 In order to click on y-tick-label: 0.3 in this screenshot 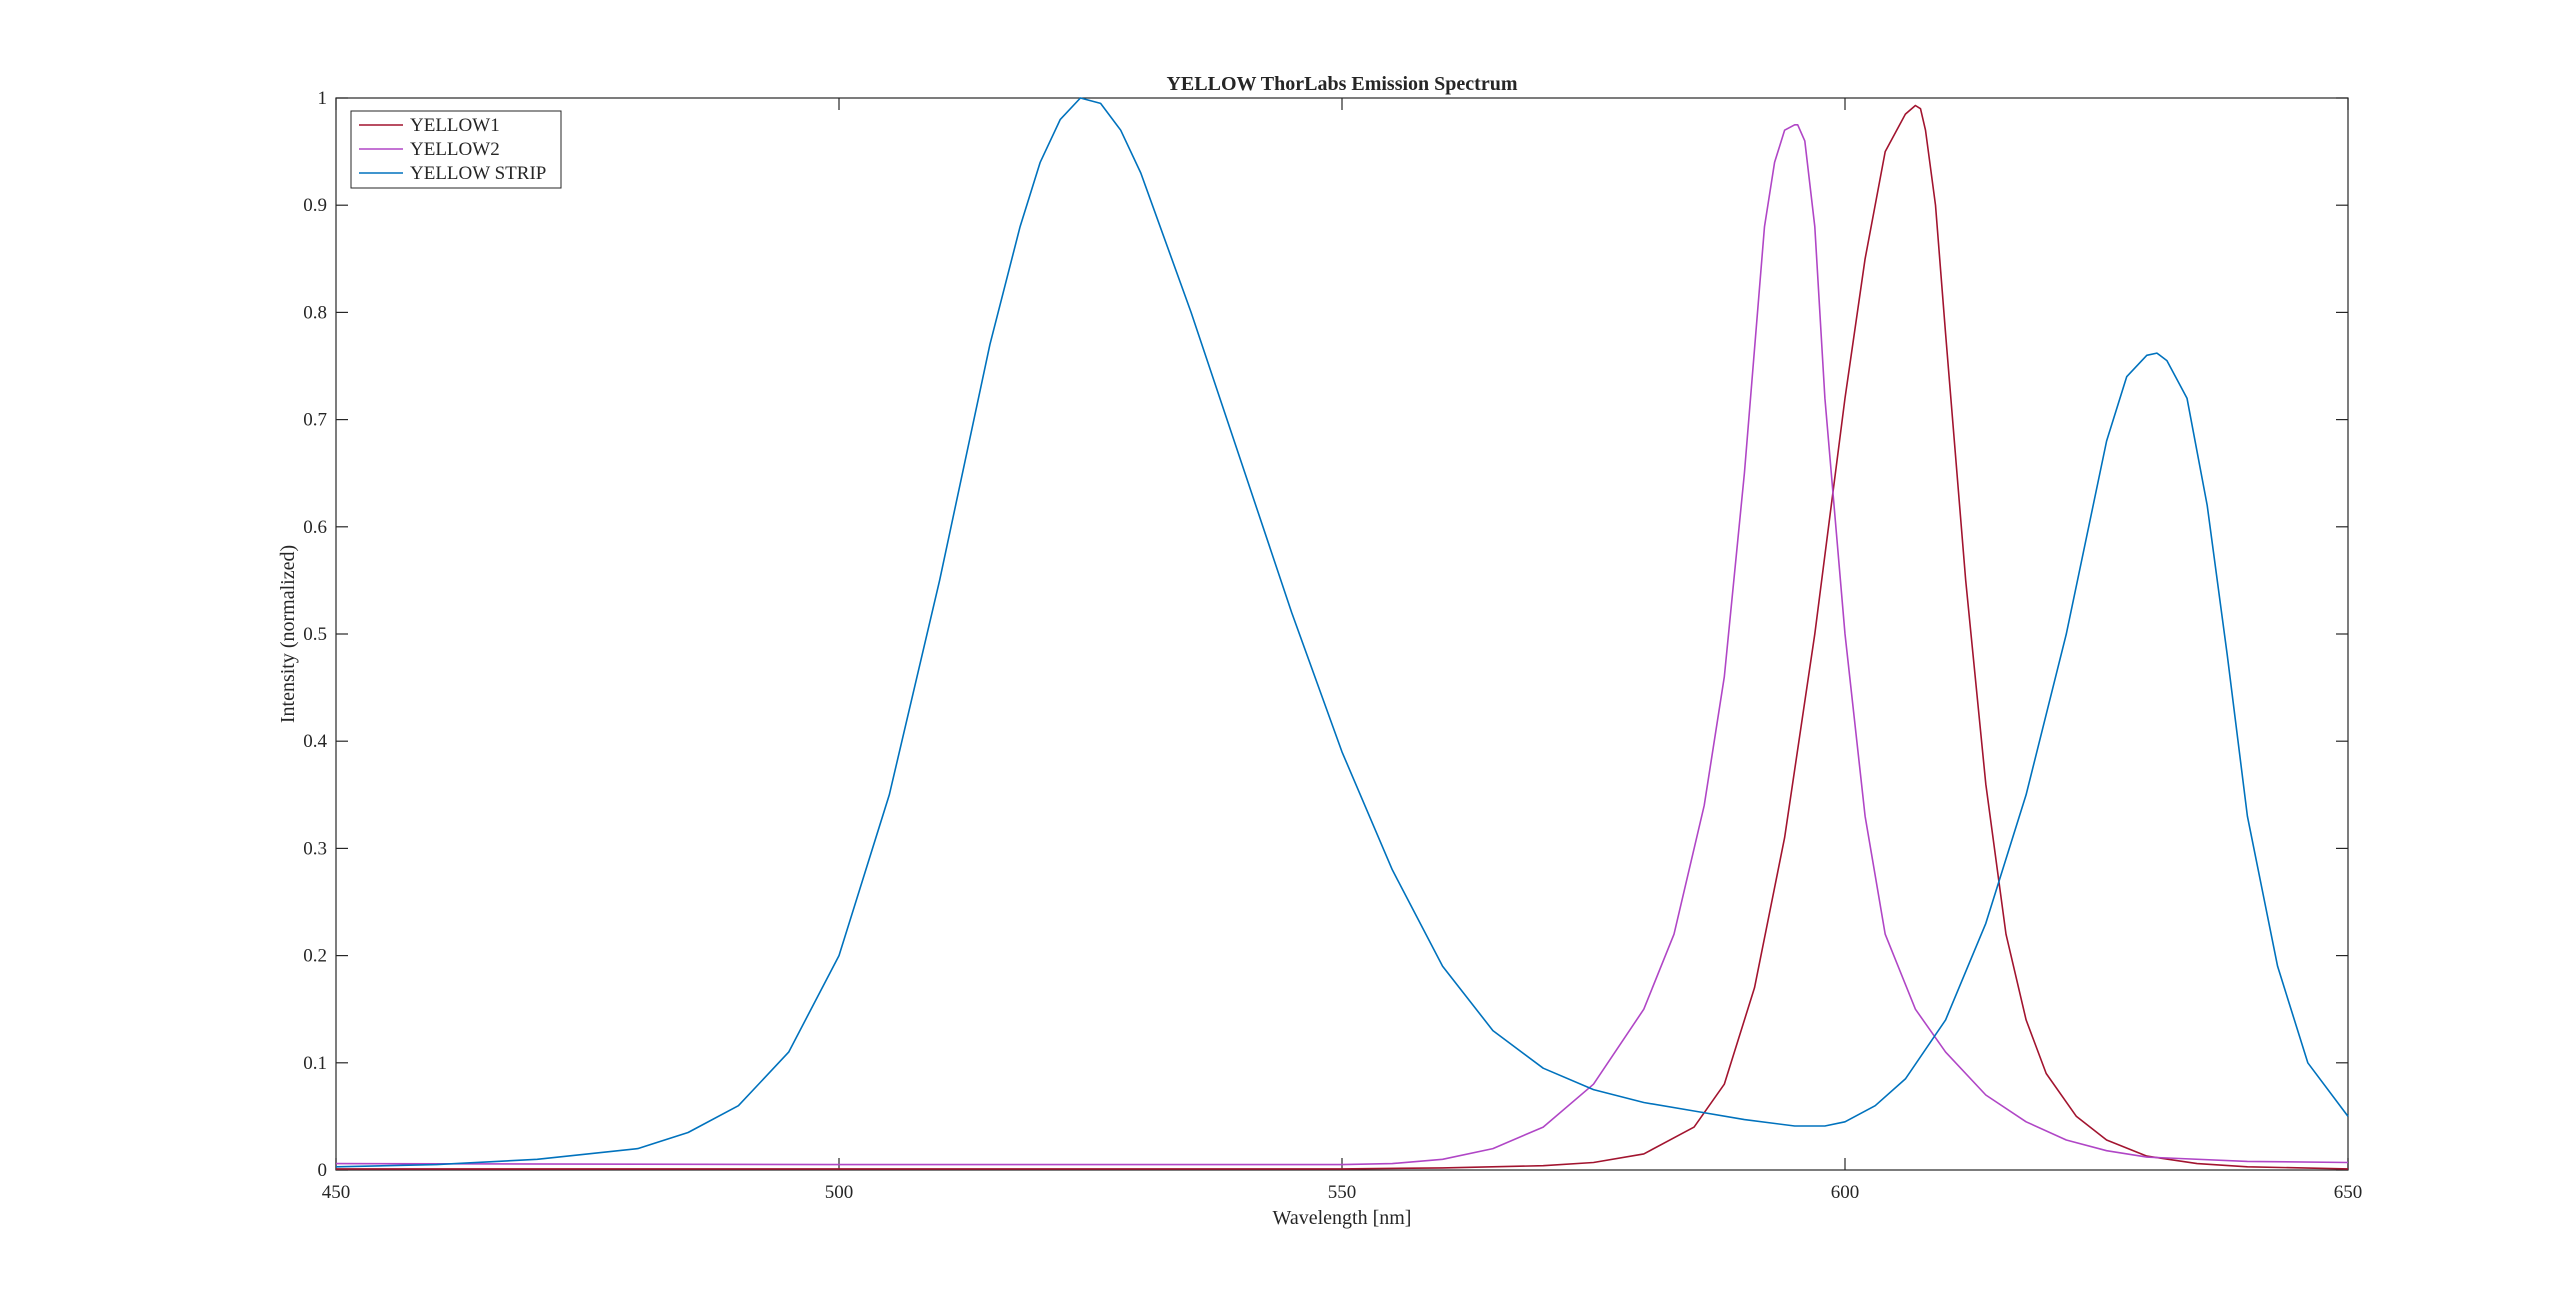, I will do `click(315, 848)`.